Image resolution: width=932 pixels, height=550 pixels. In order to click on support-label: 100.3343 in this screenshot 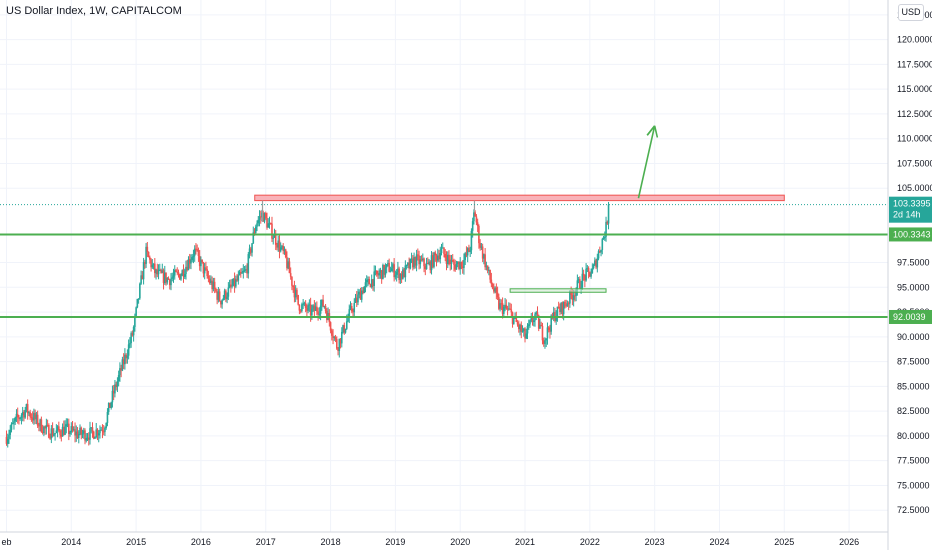, I will do `click(912, 234)`.